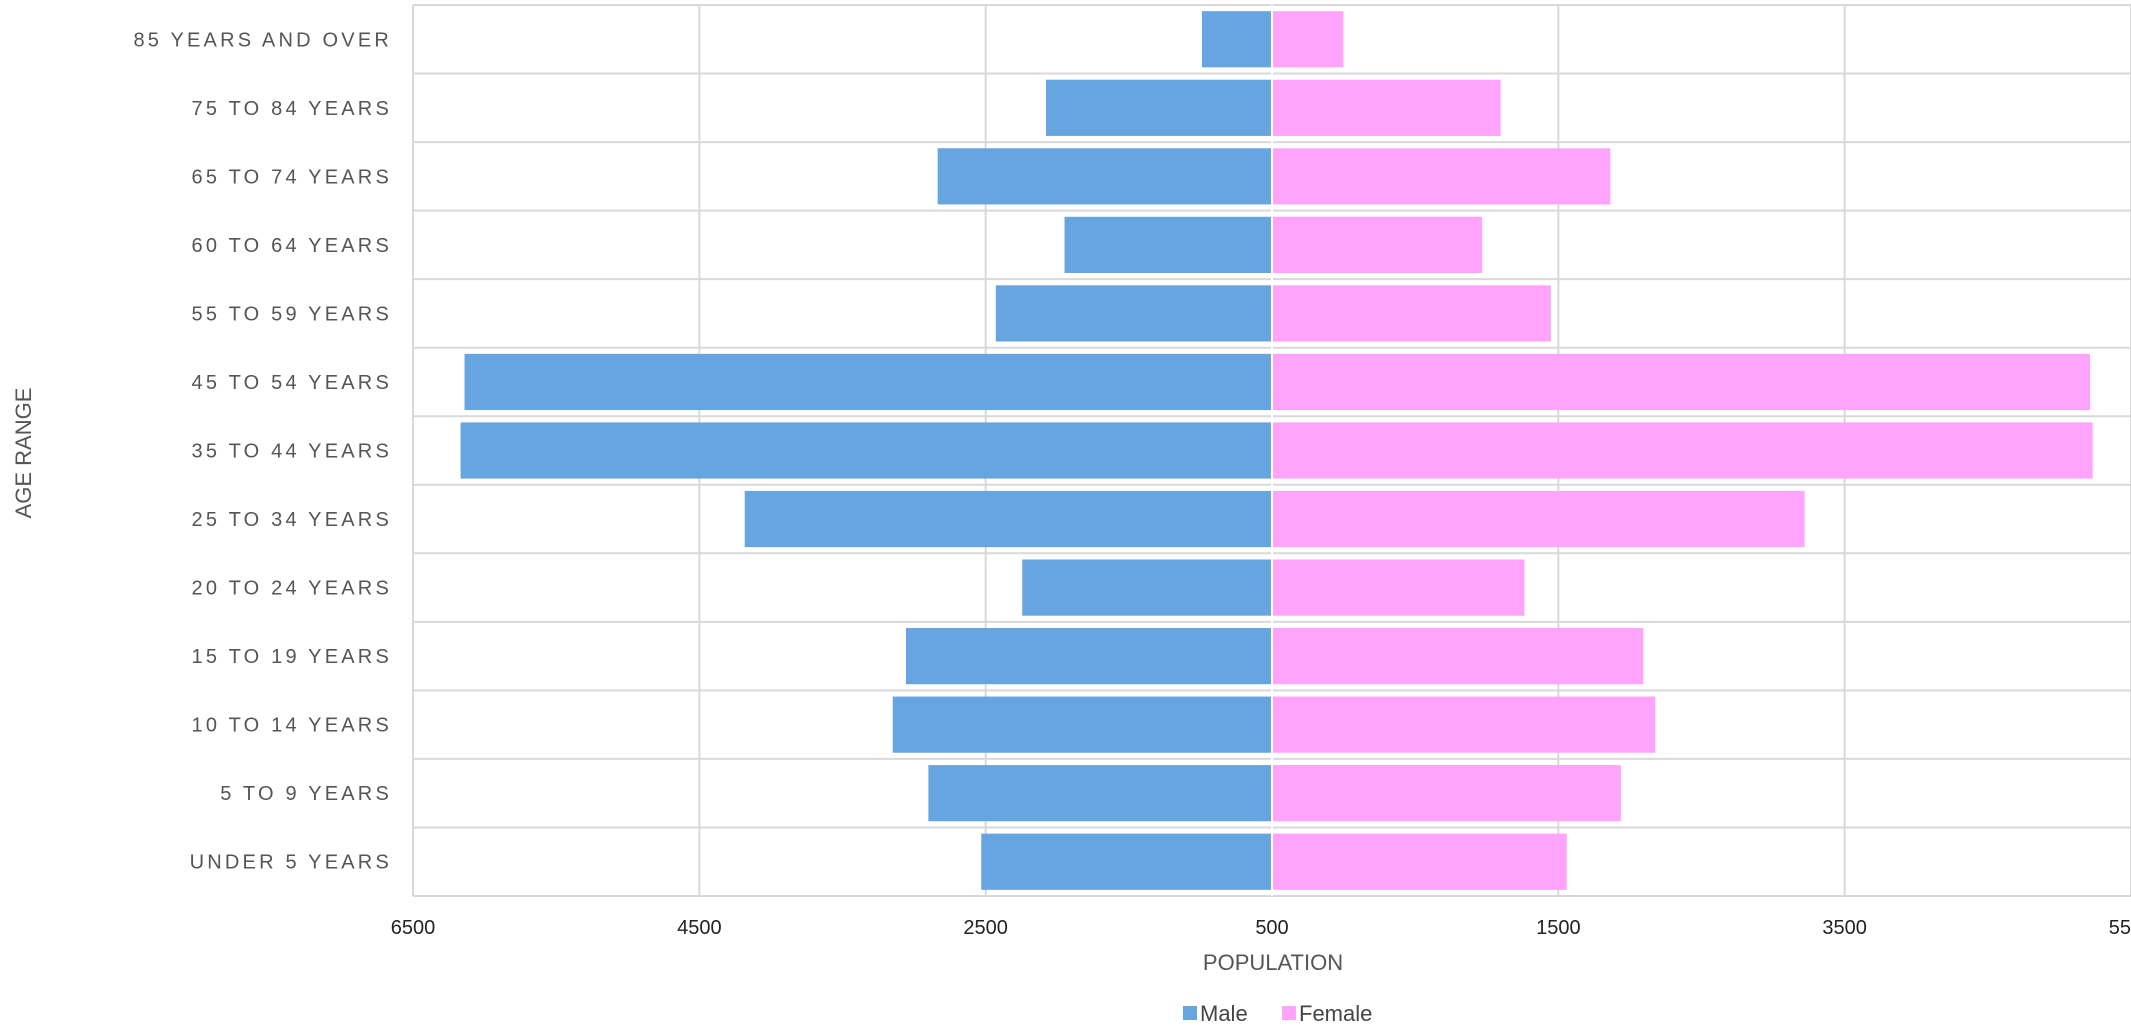  What do you see at coordinates (292, 452) in the screenshot?
I see `category-label: 35 TO 44 YEARS` at bounding box center [292, 452].